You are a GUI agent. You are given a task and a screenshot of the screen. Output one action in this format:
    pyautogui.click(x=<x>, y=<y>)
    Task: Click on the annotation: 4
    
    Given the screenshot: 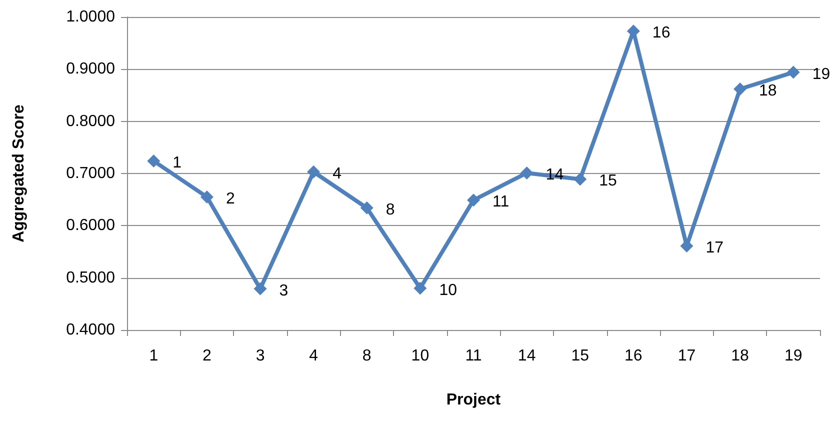 What is the action you would take?
    pyautogui.click(x=337, y=173)
    